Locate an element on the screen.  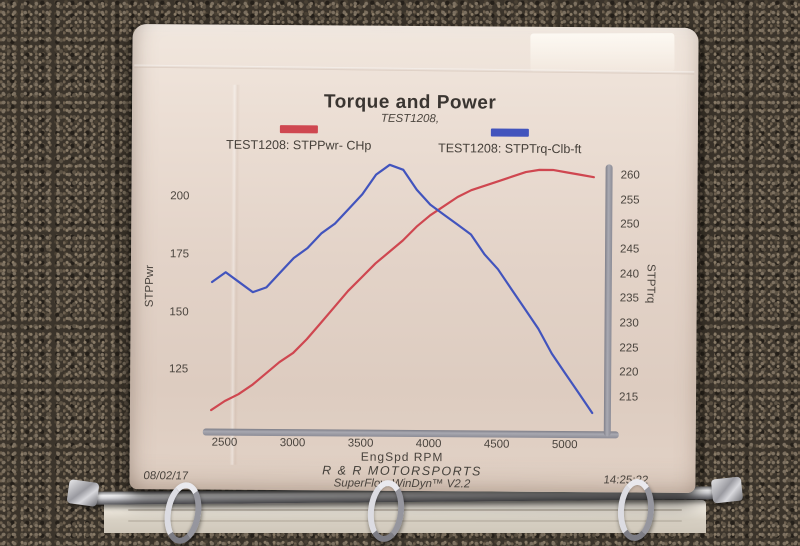
binder-ring-left is located at coordinates (183, 512).